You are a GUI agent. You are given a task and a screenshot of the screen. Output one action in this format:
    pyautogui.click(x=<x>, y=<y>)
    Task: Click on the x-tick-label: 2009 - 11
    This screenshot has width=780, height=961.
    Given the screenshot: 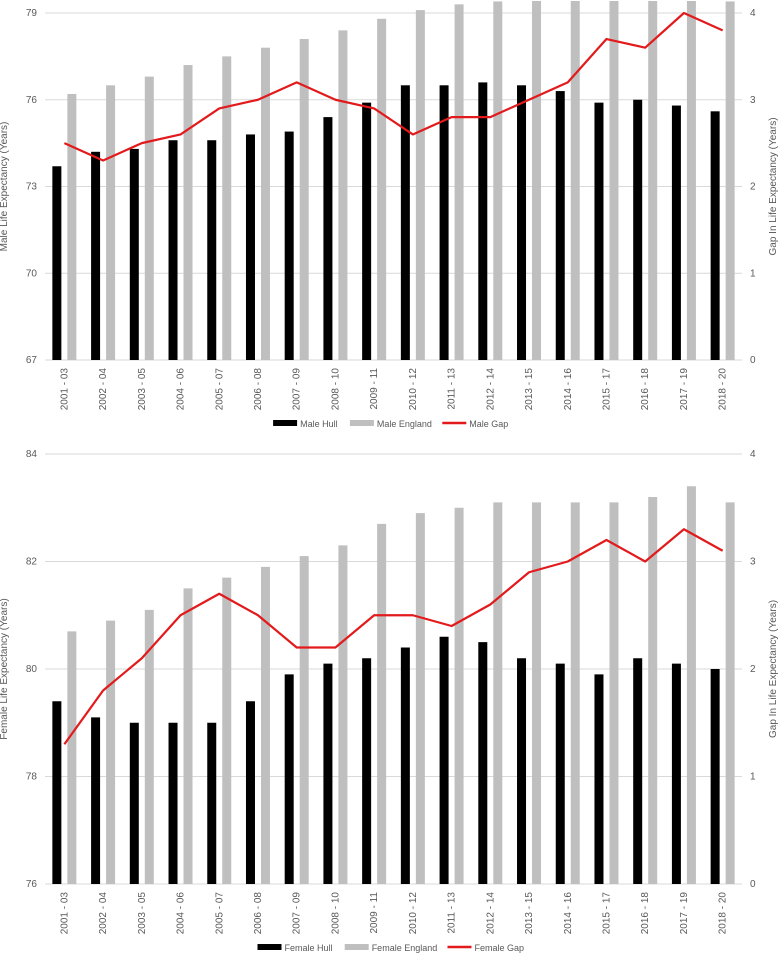 What is the action you would take?
    pyautogui.click(x=374, y=389)
    